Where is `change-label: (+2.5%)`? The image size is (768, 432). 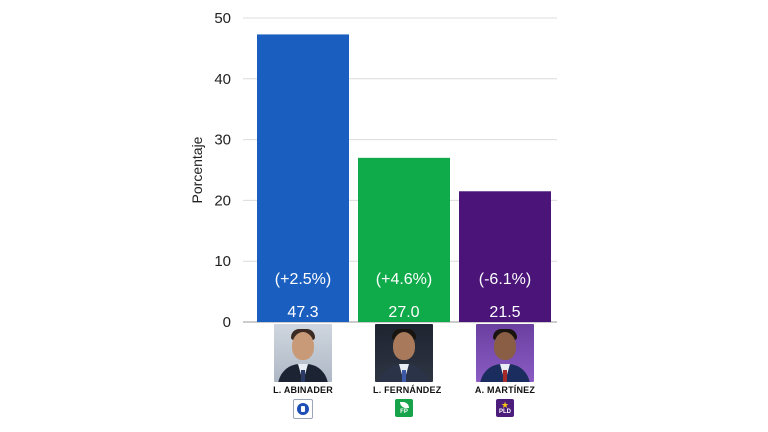 change-label: (+2.5%) is located at coordinates (303, 279).